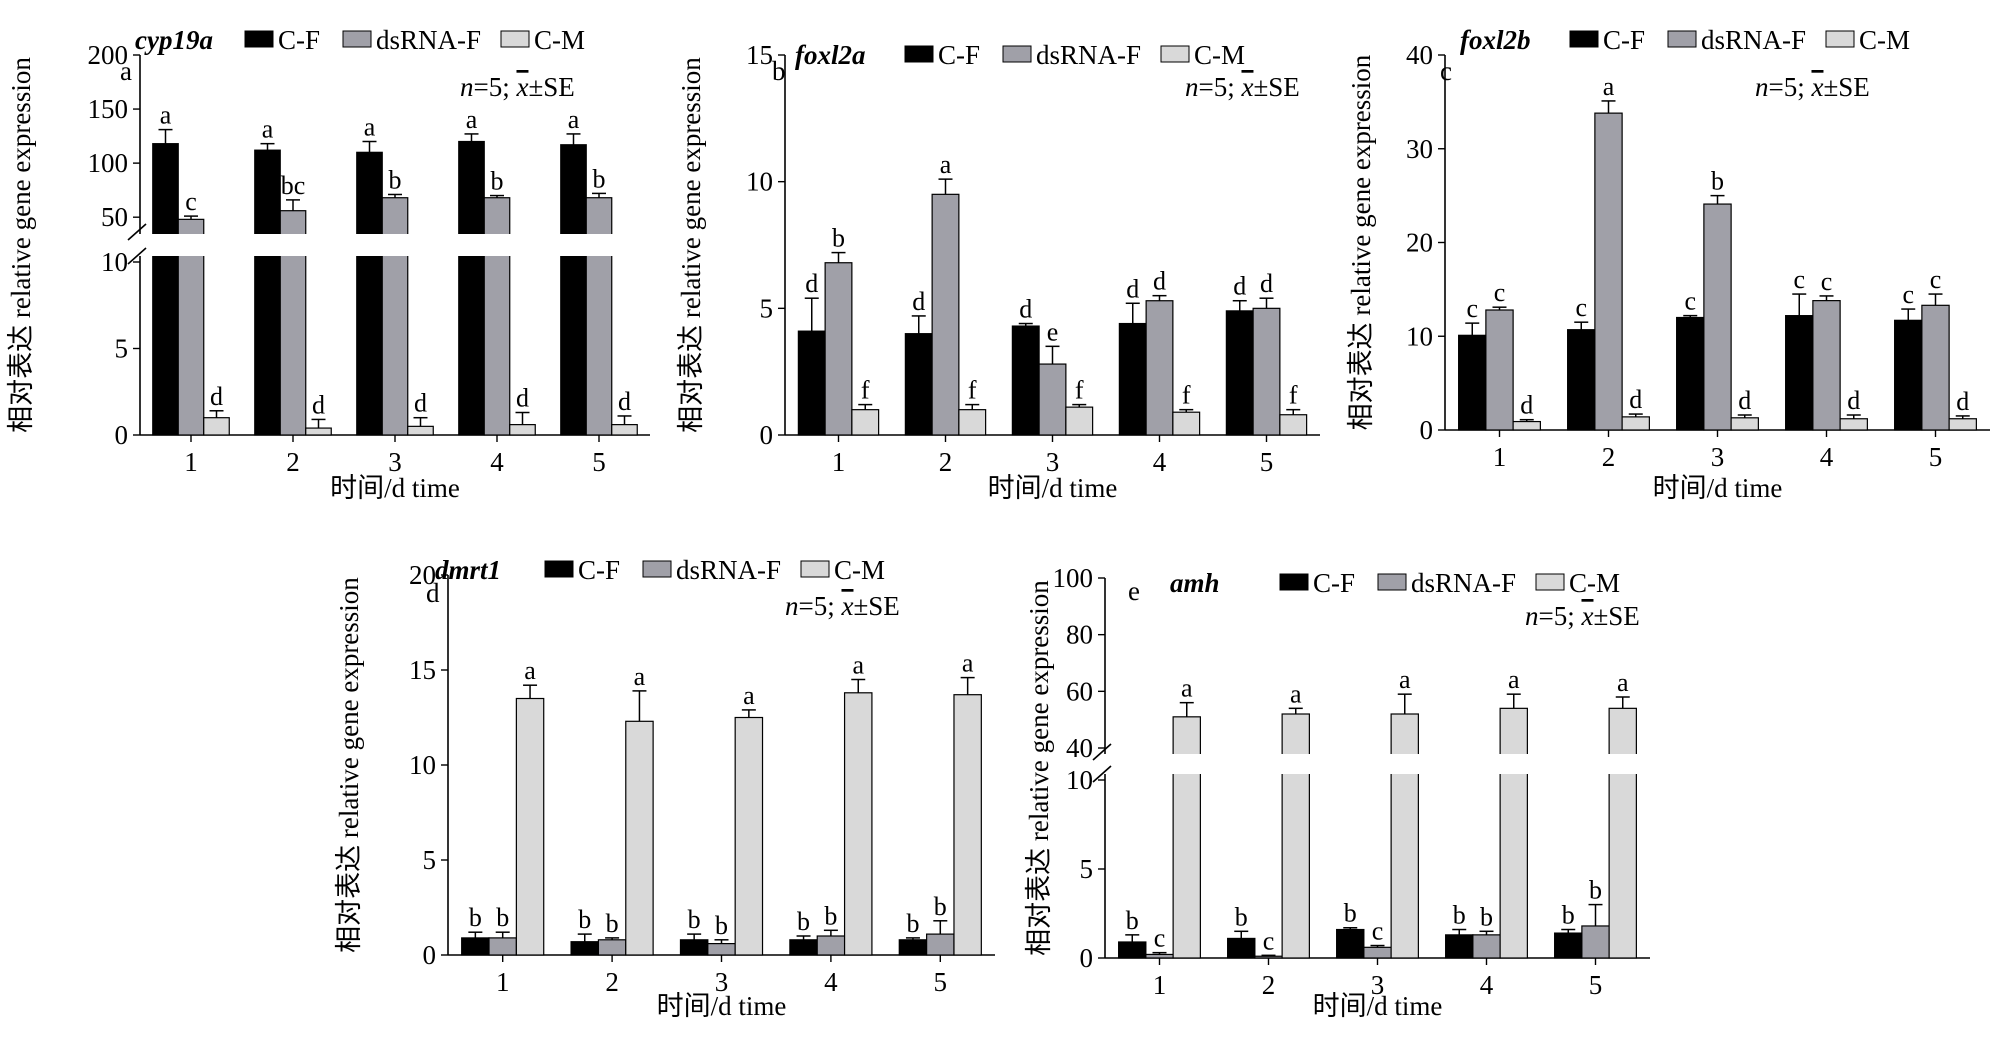  I want to click on significance-label: f, so click(1293, 395).